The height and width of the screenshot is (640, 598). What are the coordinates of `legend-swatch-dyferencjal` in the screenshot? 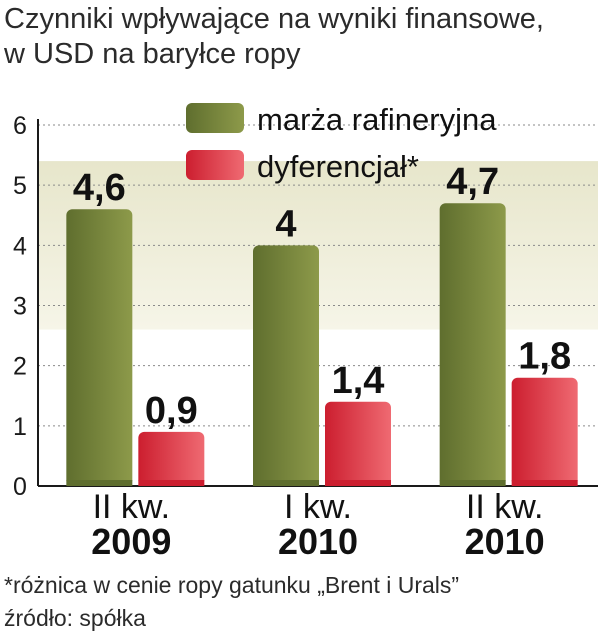 It's located at (215, 165).